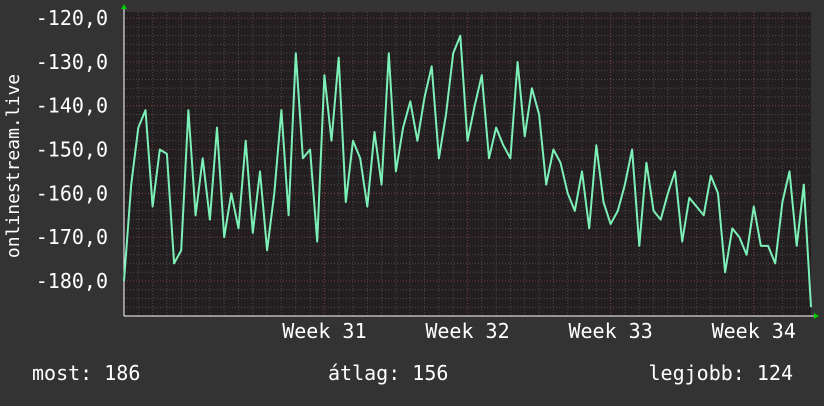 Image resolution: width=824 pixels, height=406 pixels. Describe the element at coordinates (774, 373) in the screenshot. I see `stat-best-value: 124` at that location.